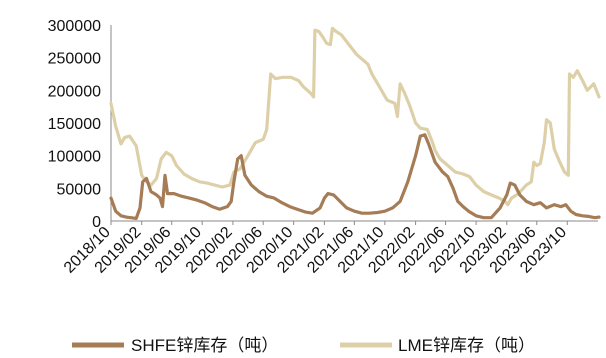 This screenshot has height=358, width=606. What do you see at coordinates (74, 26) in the screenshot?
I see `y-tick-label: 300000` at bounding box center [74, 26].